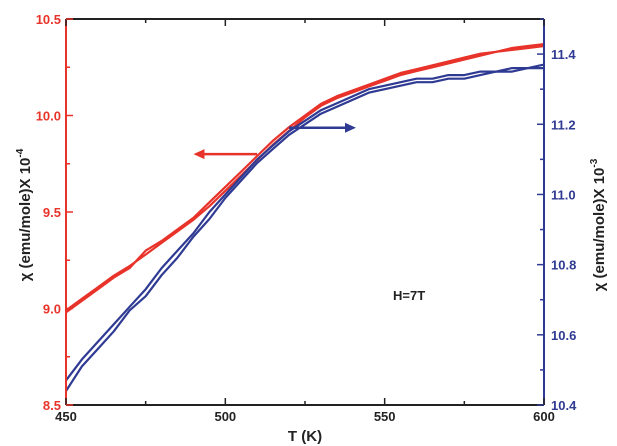 This screenshot has height=446, width=617. What do you see at coordinates (48, 19) in the screenshot?
I see `left-tick-label: 10.5` at bounding box center [48, 19].